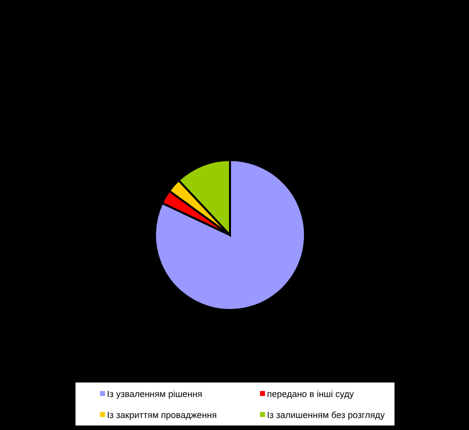  What do you see at coordinates (310, 394) in the screenshot?
I see `legend-label: передано в інші суду` at bounding box center [310, 394].